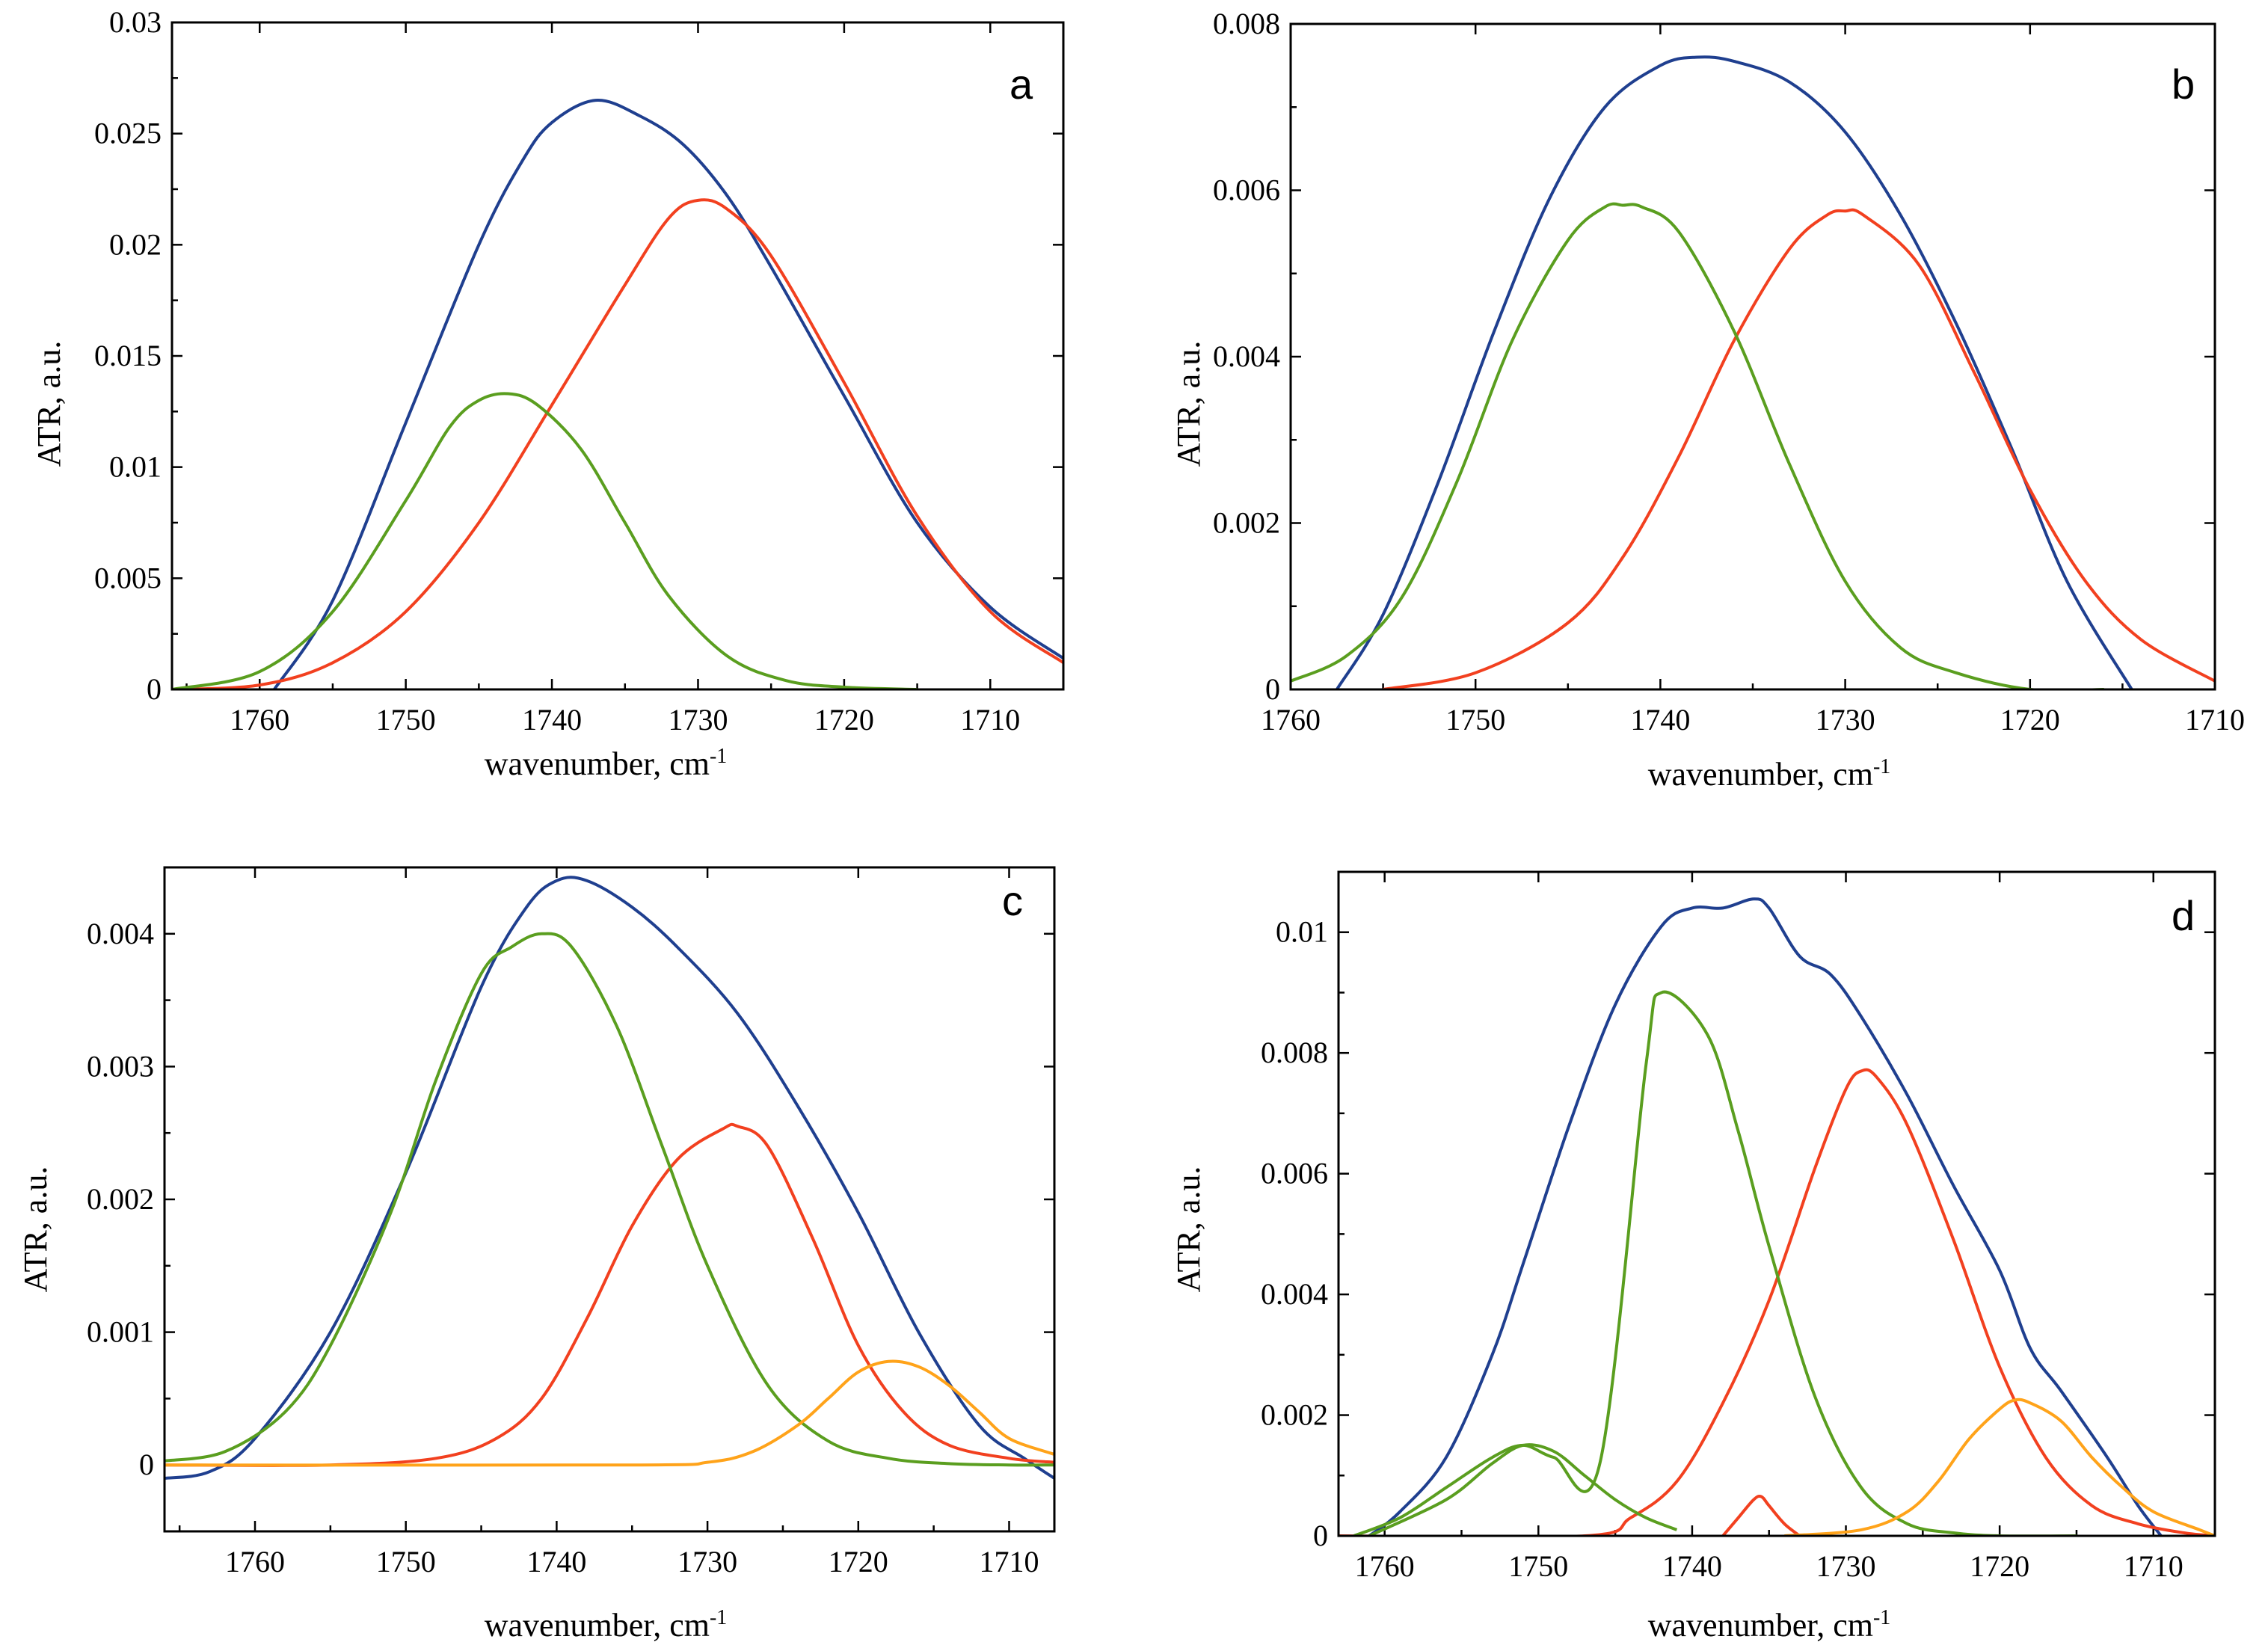  What do you see at coordinates (128, 133) in the screenshot?
I see `panel-a-ytick-label: 0.025` at bounding box center [128, 133].